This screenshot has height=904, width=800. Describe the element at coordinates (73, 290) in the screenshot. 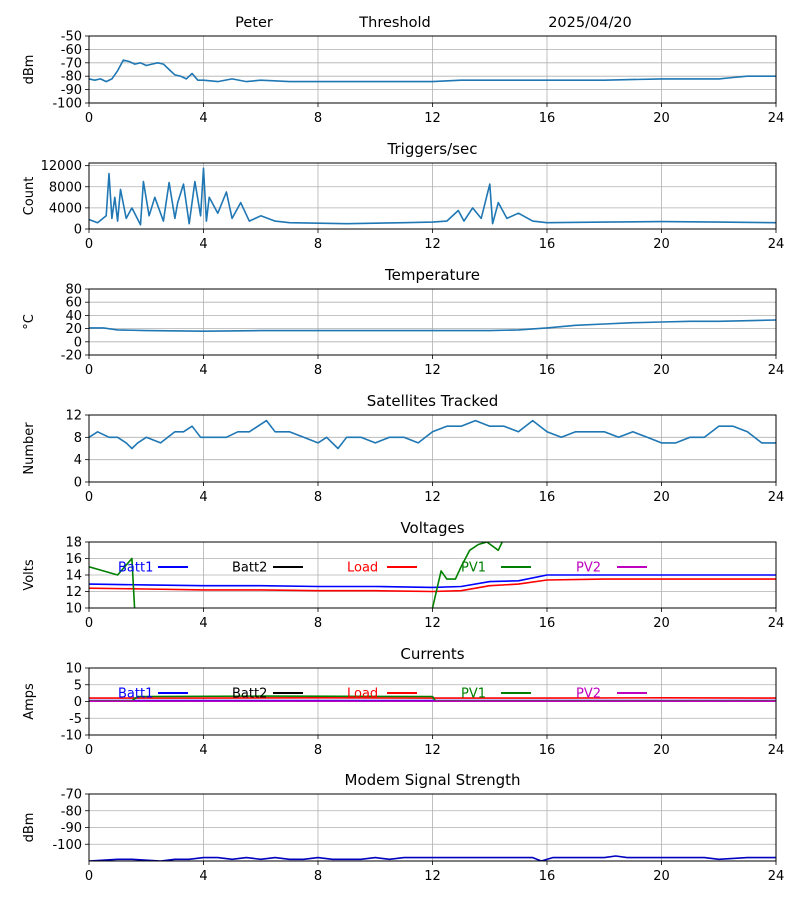

I see `y-tick-label: 80` at that location.